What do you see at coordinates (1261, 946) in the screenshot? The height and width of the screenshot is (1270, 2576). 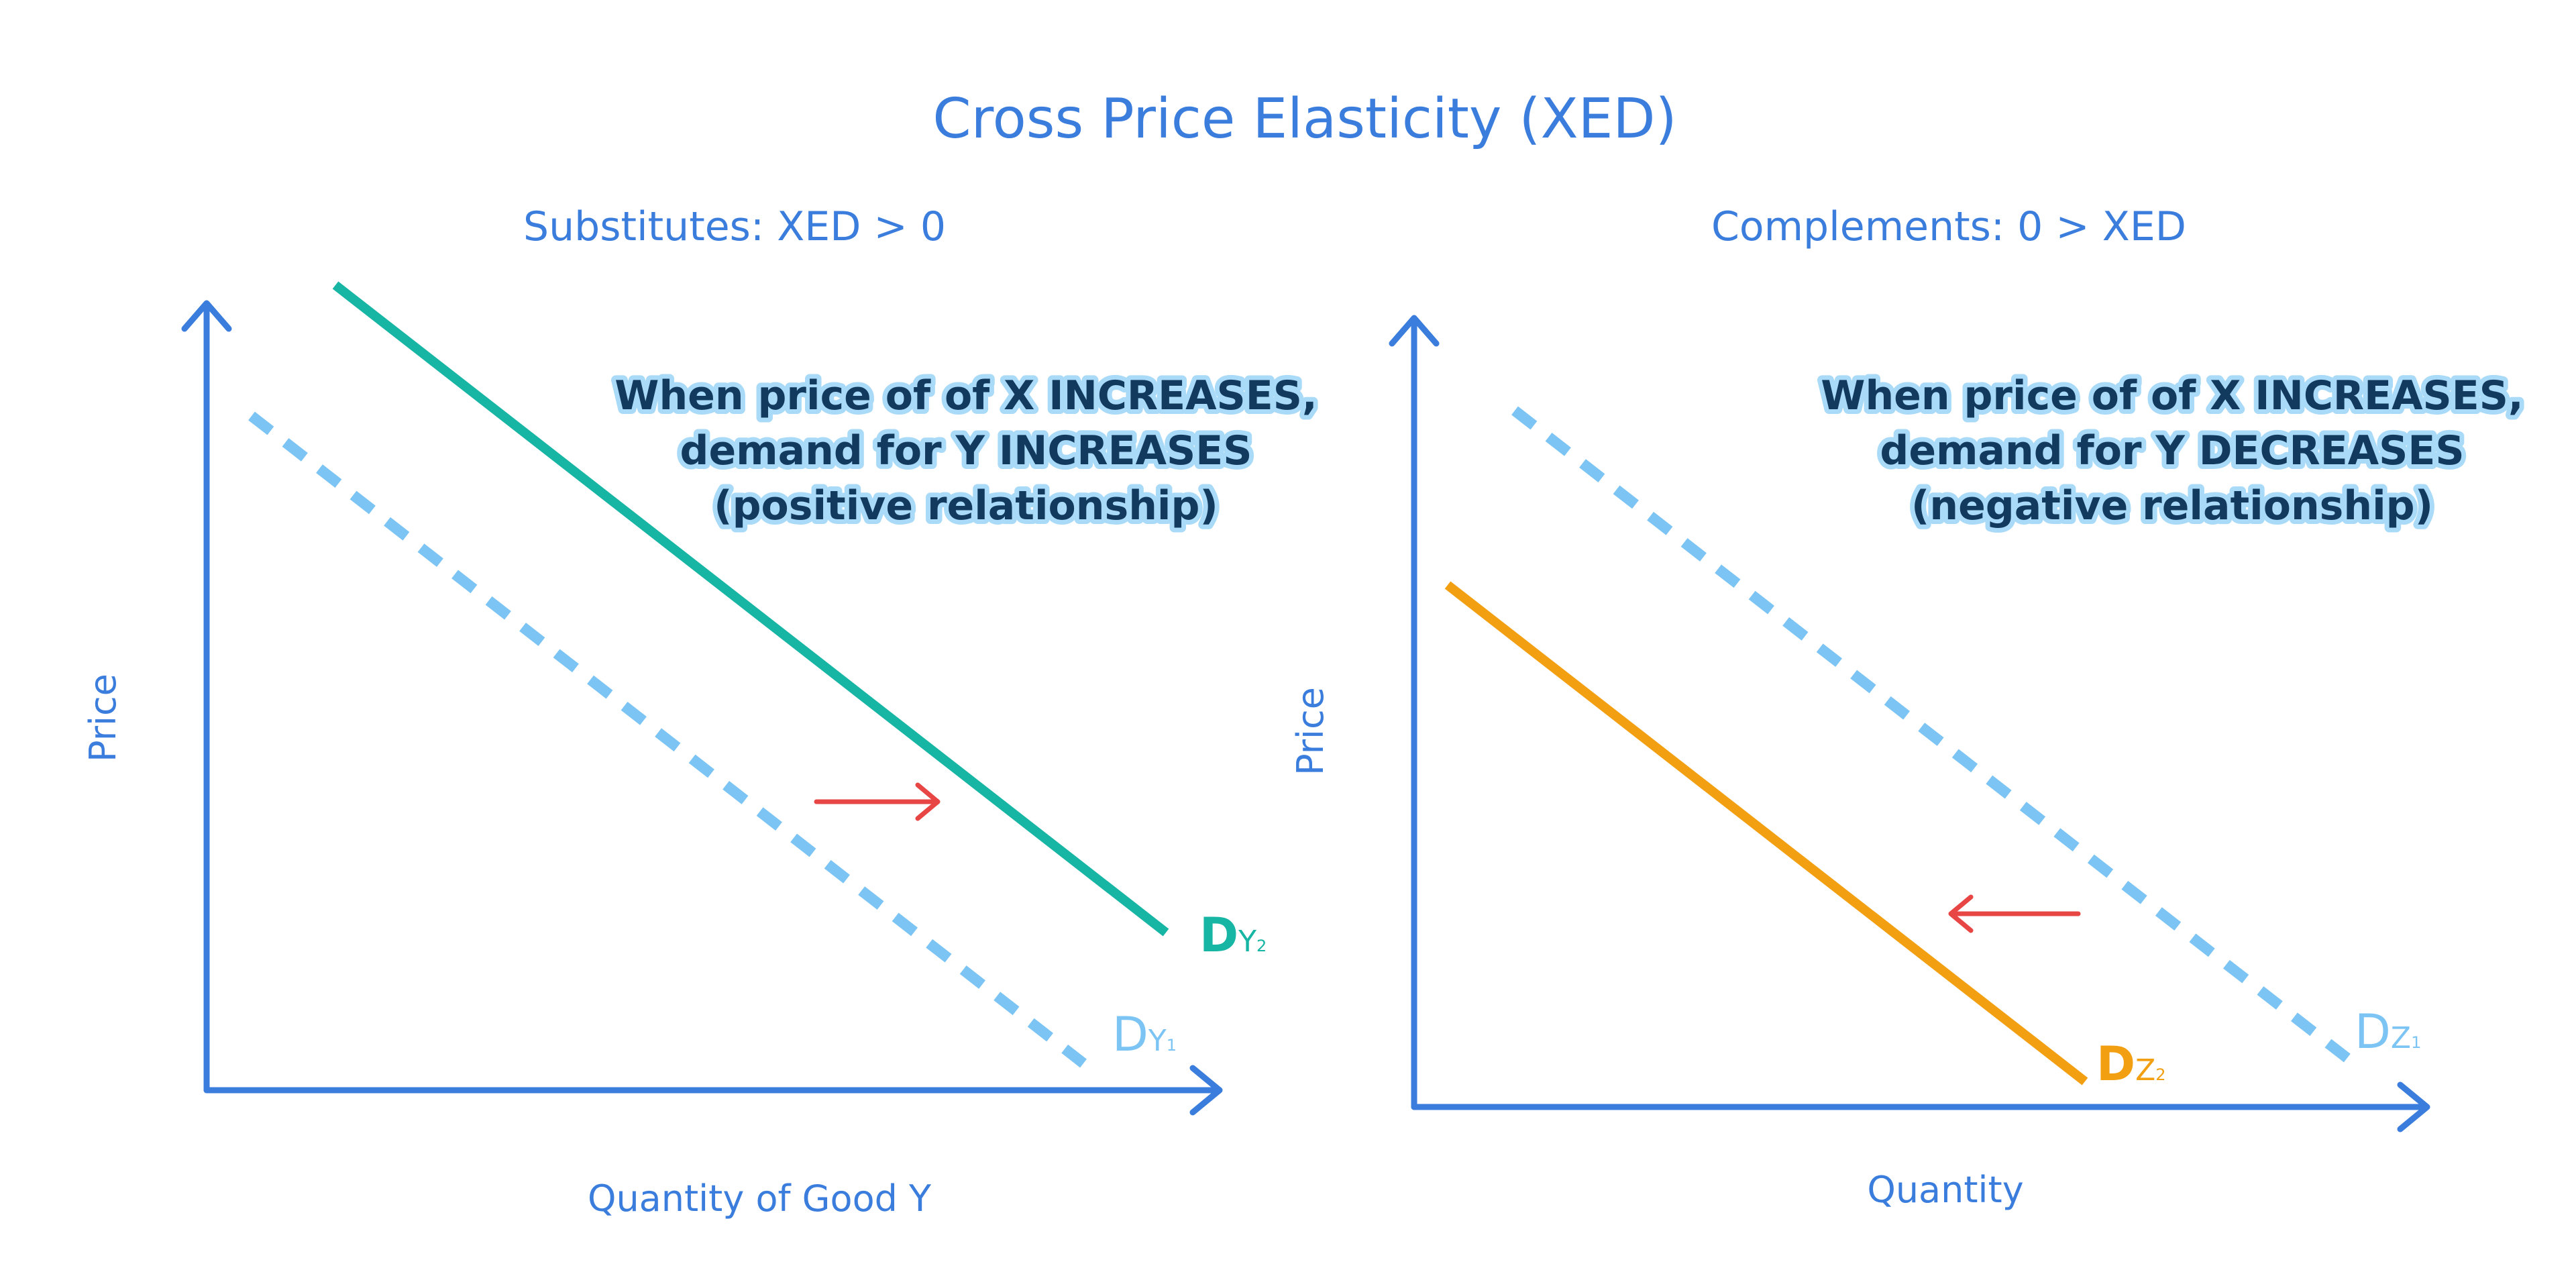 I see `dy2-subindex: 2` at bounding box center [1261, 946].